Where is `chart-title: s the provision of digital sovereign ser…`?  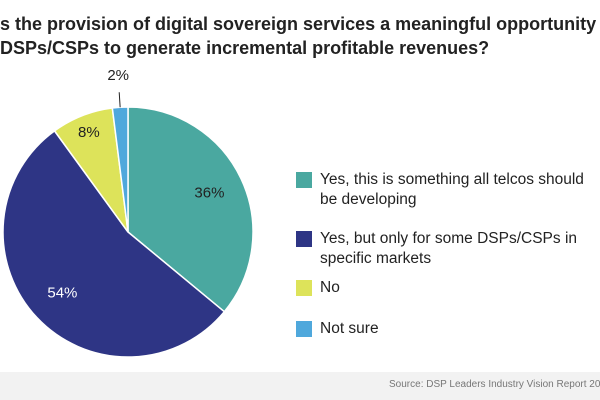
chart-title: s the provision of digital sovereign ser… is located at coordinates (300, 24).